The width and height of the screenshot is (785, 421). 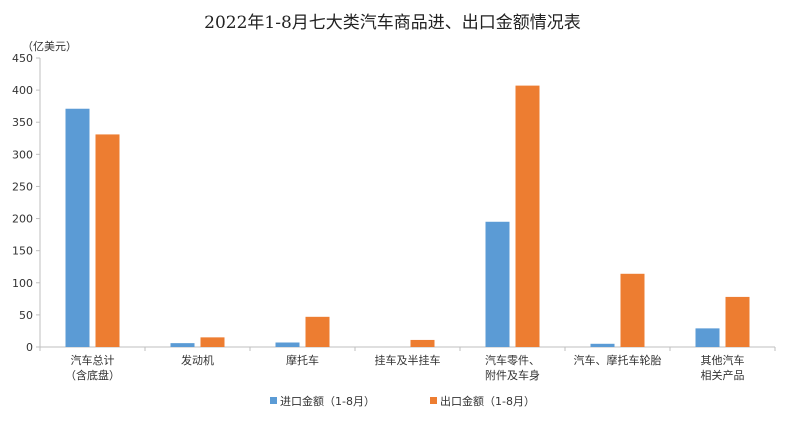 I want to click on x-category-label: （含底盘）, so click(x=92, y=375).